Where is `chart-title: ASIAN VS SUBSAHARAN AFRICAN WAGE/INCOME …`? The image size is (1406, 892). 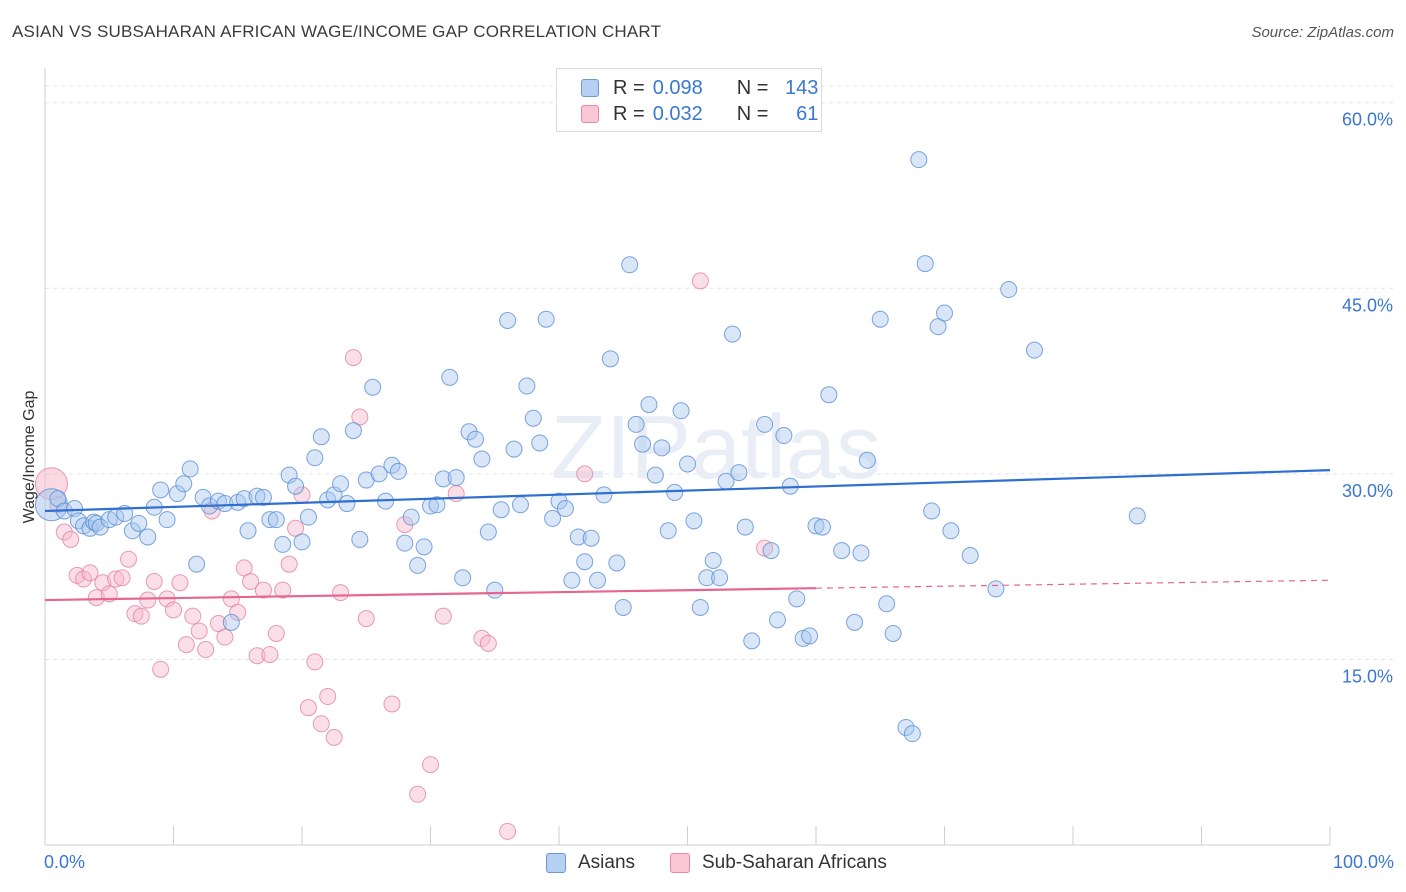
chart-title: ASIAN VS SUBSAHARAN AFRICAN WAGE/INCOME … is located at coordinates (337, 31).